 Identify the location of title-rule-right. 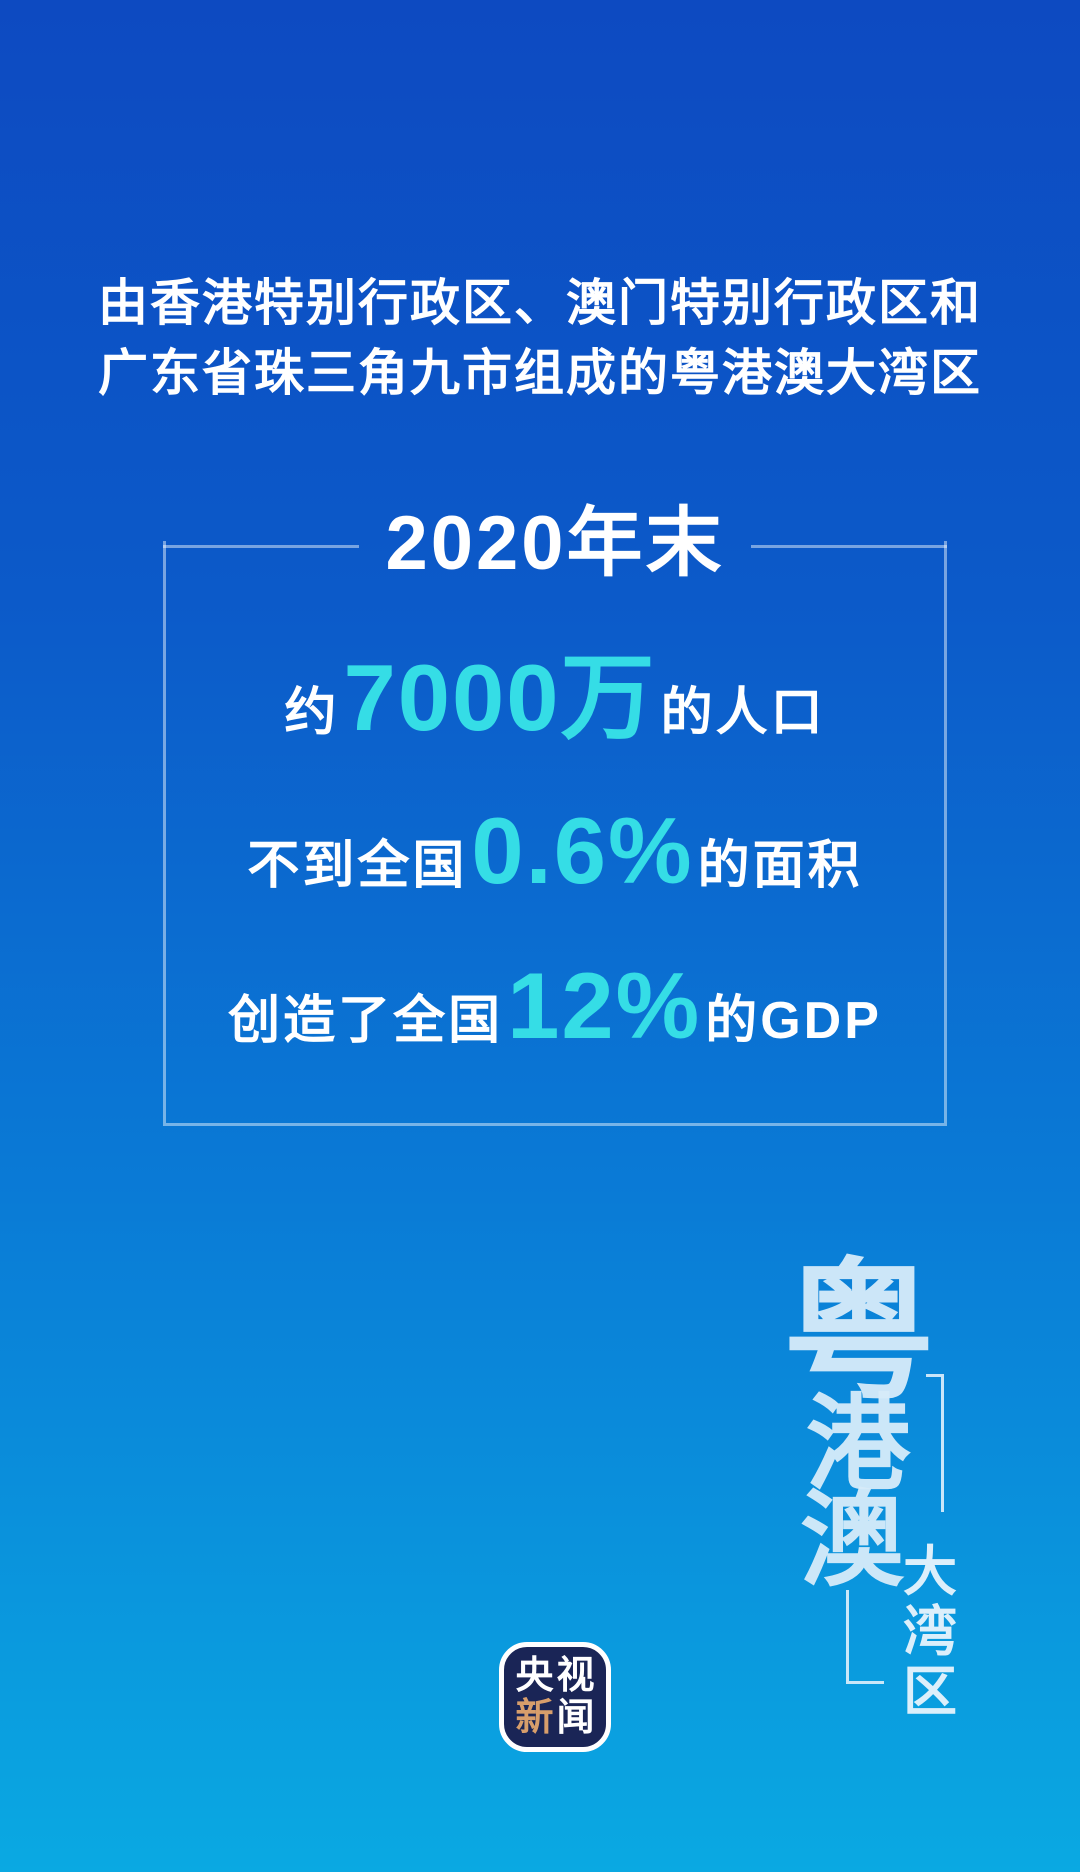
(849, 546).